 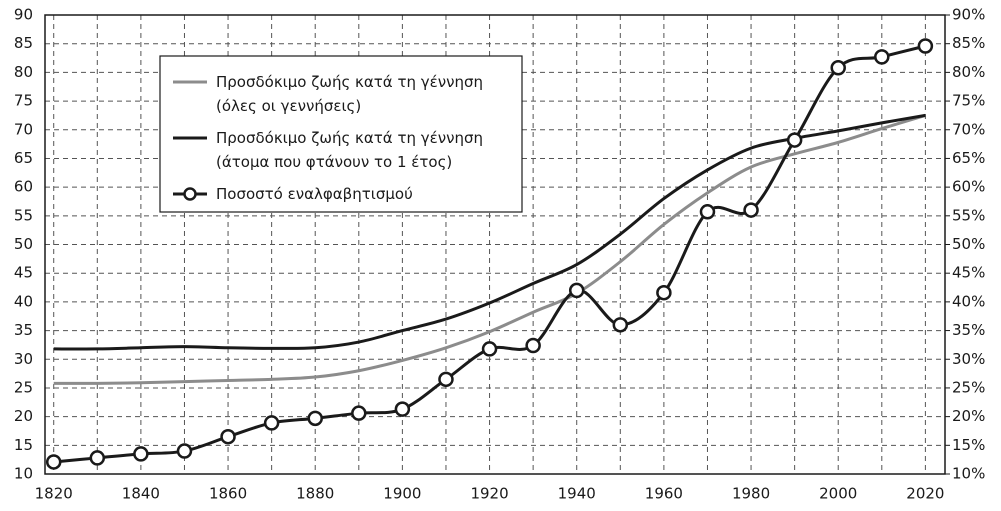 What do you see at coordinates (23, 101) in the screenshot?
I see `y-tick-label: 75` at bounding box center [23, 101].